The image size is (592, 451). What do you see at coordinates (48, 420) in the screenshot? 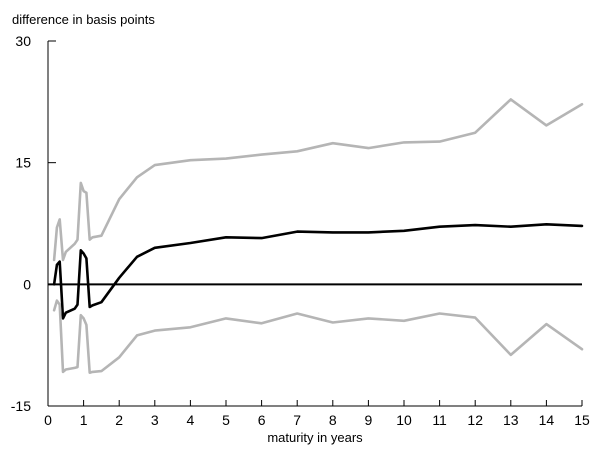
I see `x-tick-label: 0` at bounding box center [48, 420].